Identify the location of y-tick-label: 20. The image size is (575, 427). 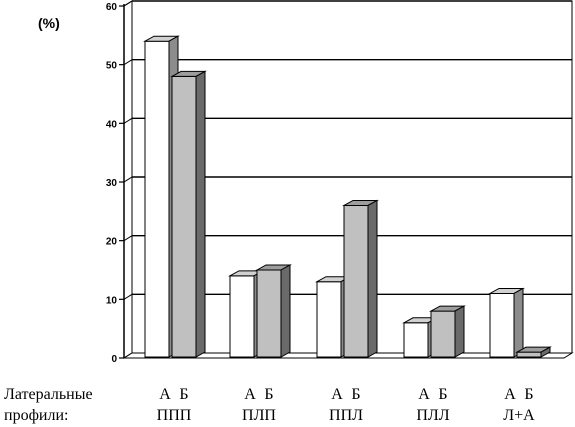
(112, 242).